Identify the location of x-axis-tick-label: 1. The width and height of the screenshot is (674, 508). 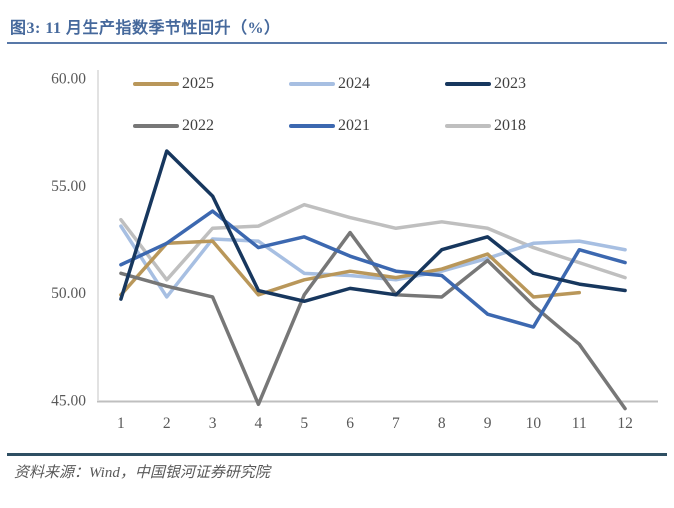
(121, 423).